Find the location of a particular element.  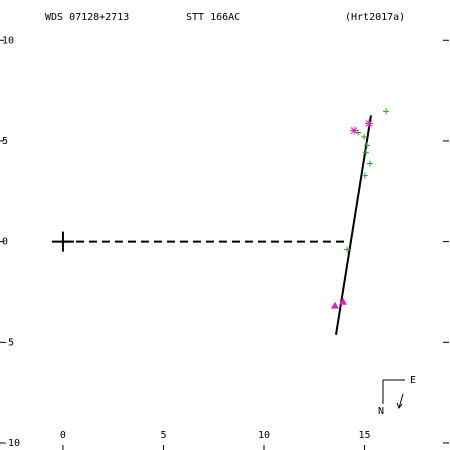

y-tick-label: -10 is located at coordinates (11, 443).